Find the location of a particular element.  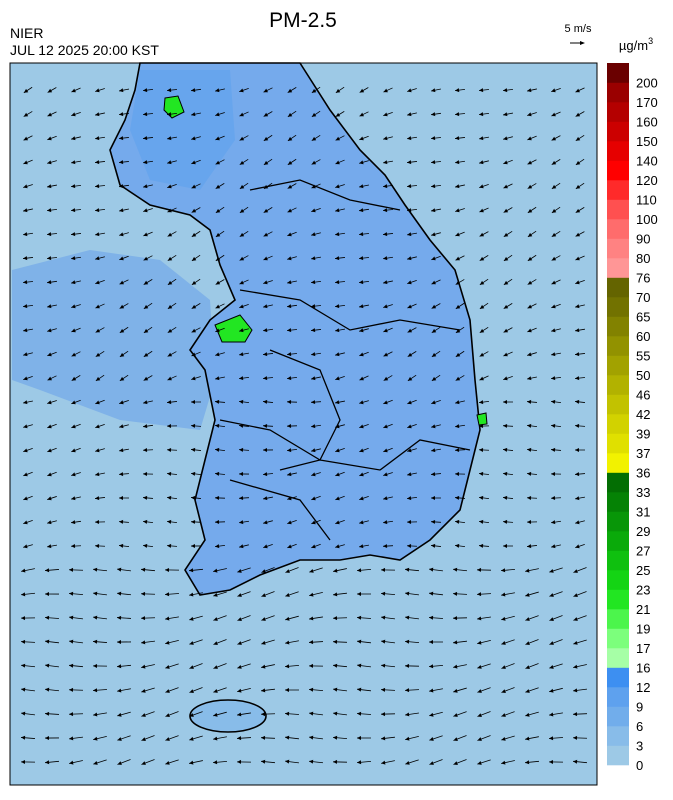

colorbar-label: 25 is located at coordinates (643, 570).